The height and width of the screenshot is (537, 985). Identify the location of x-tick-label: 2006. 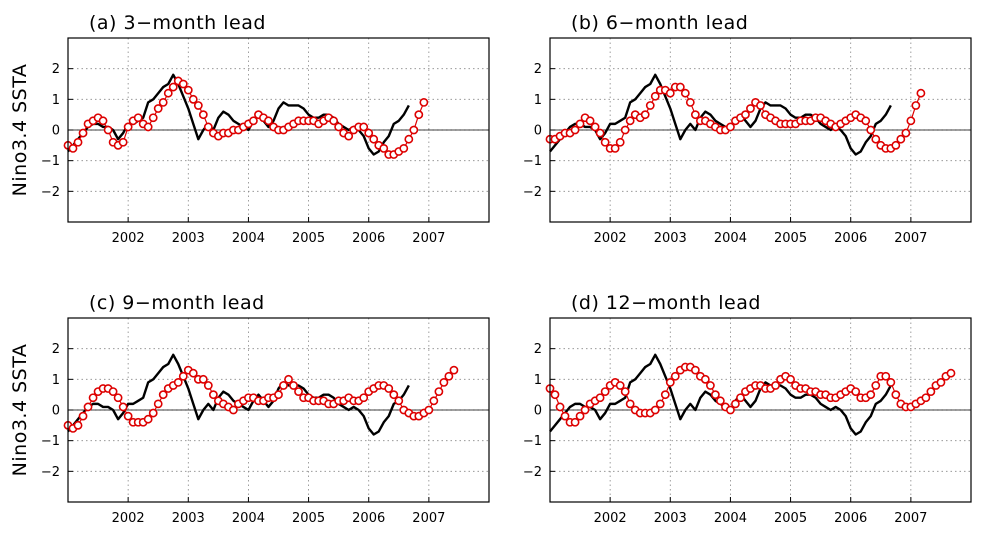
(850, 238).